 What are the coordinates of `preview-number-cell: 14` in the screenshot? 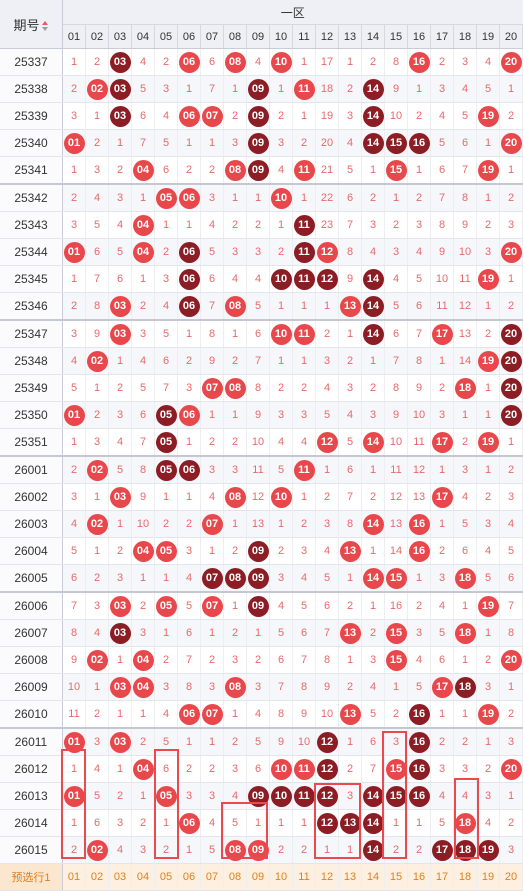 It's located at (373, 877).